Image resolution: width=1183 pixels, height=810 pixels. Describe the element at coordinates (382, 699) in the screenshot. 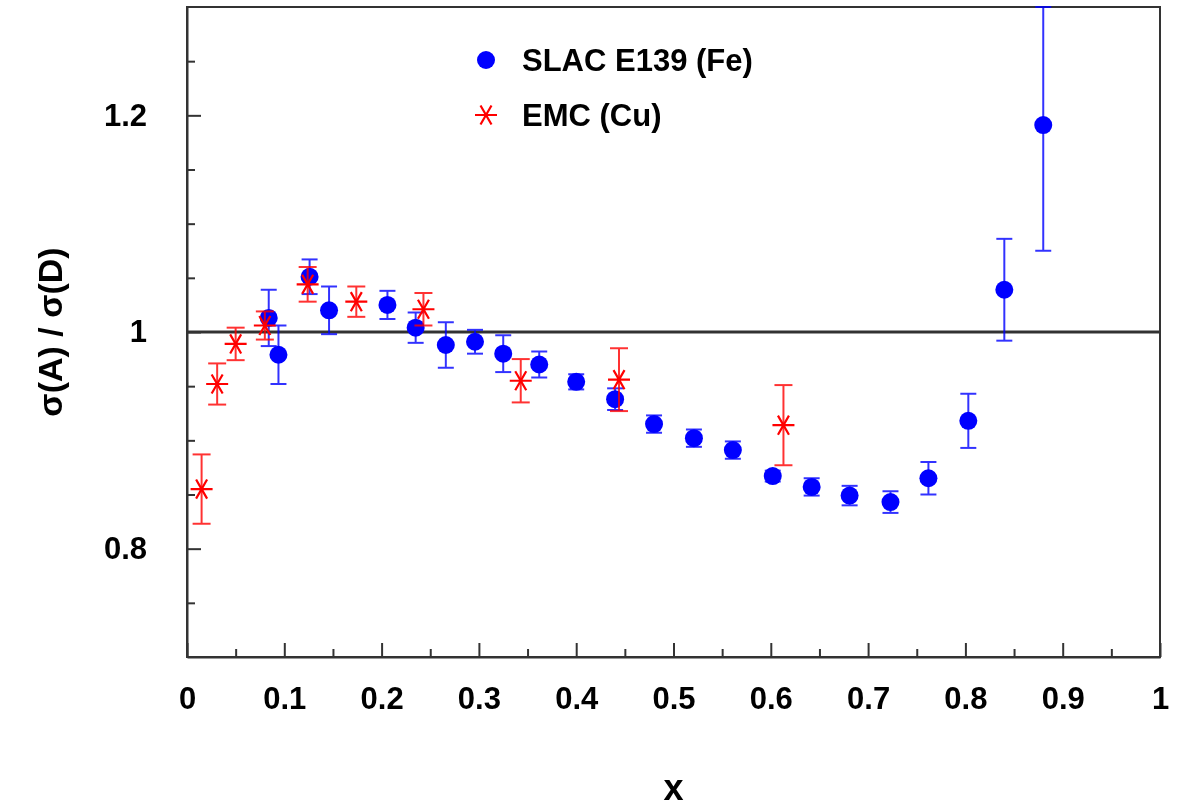

I see `x-tick-label: 0.2` at that location.